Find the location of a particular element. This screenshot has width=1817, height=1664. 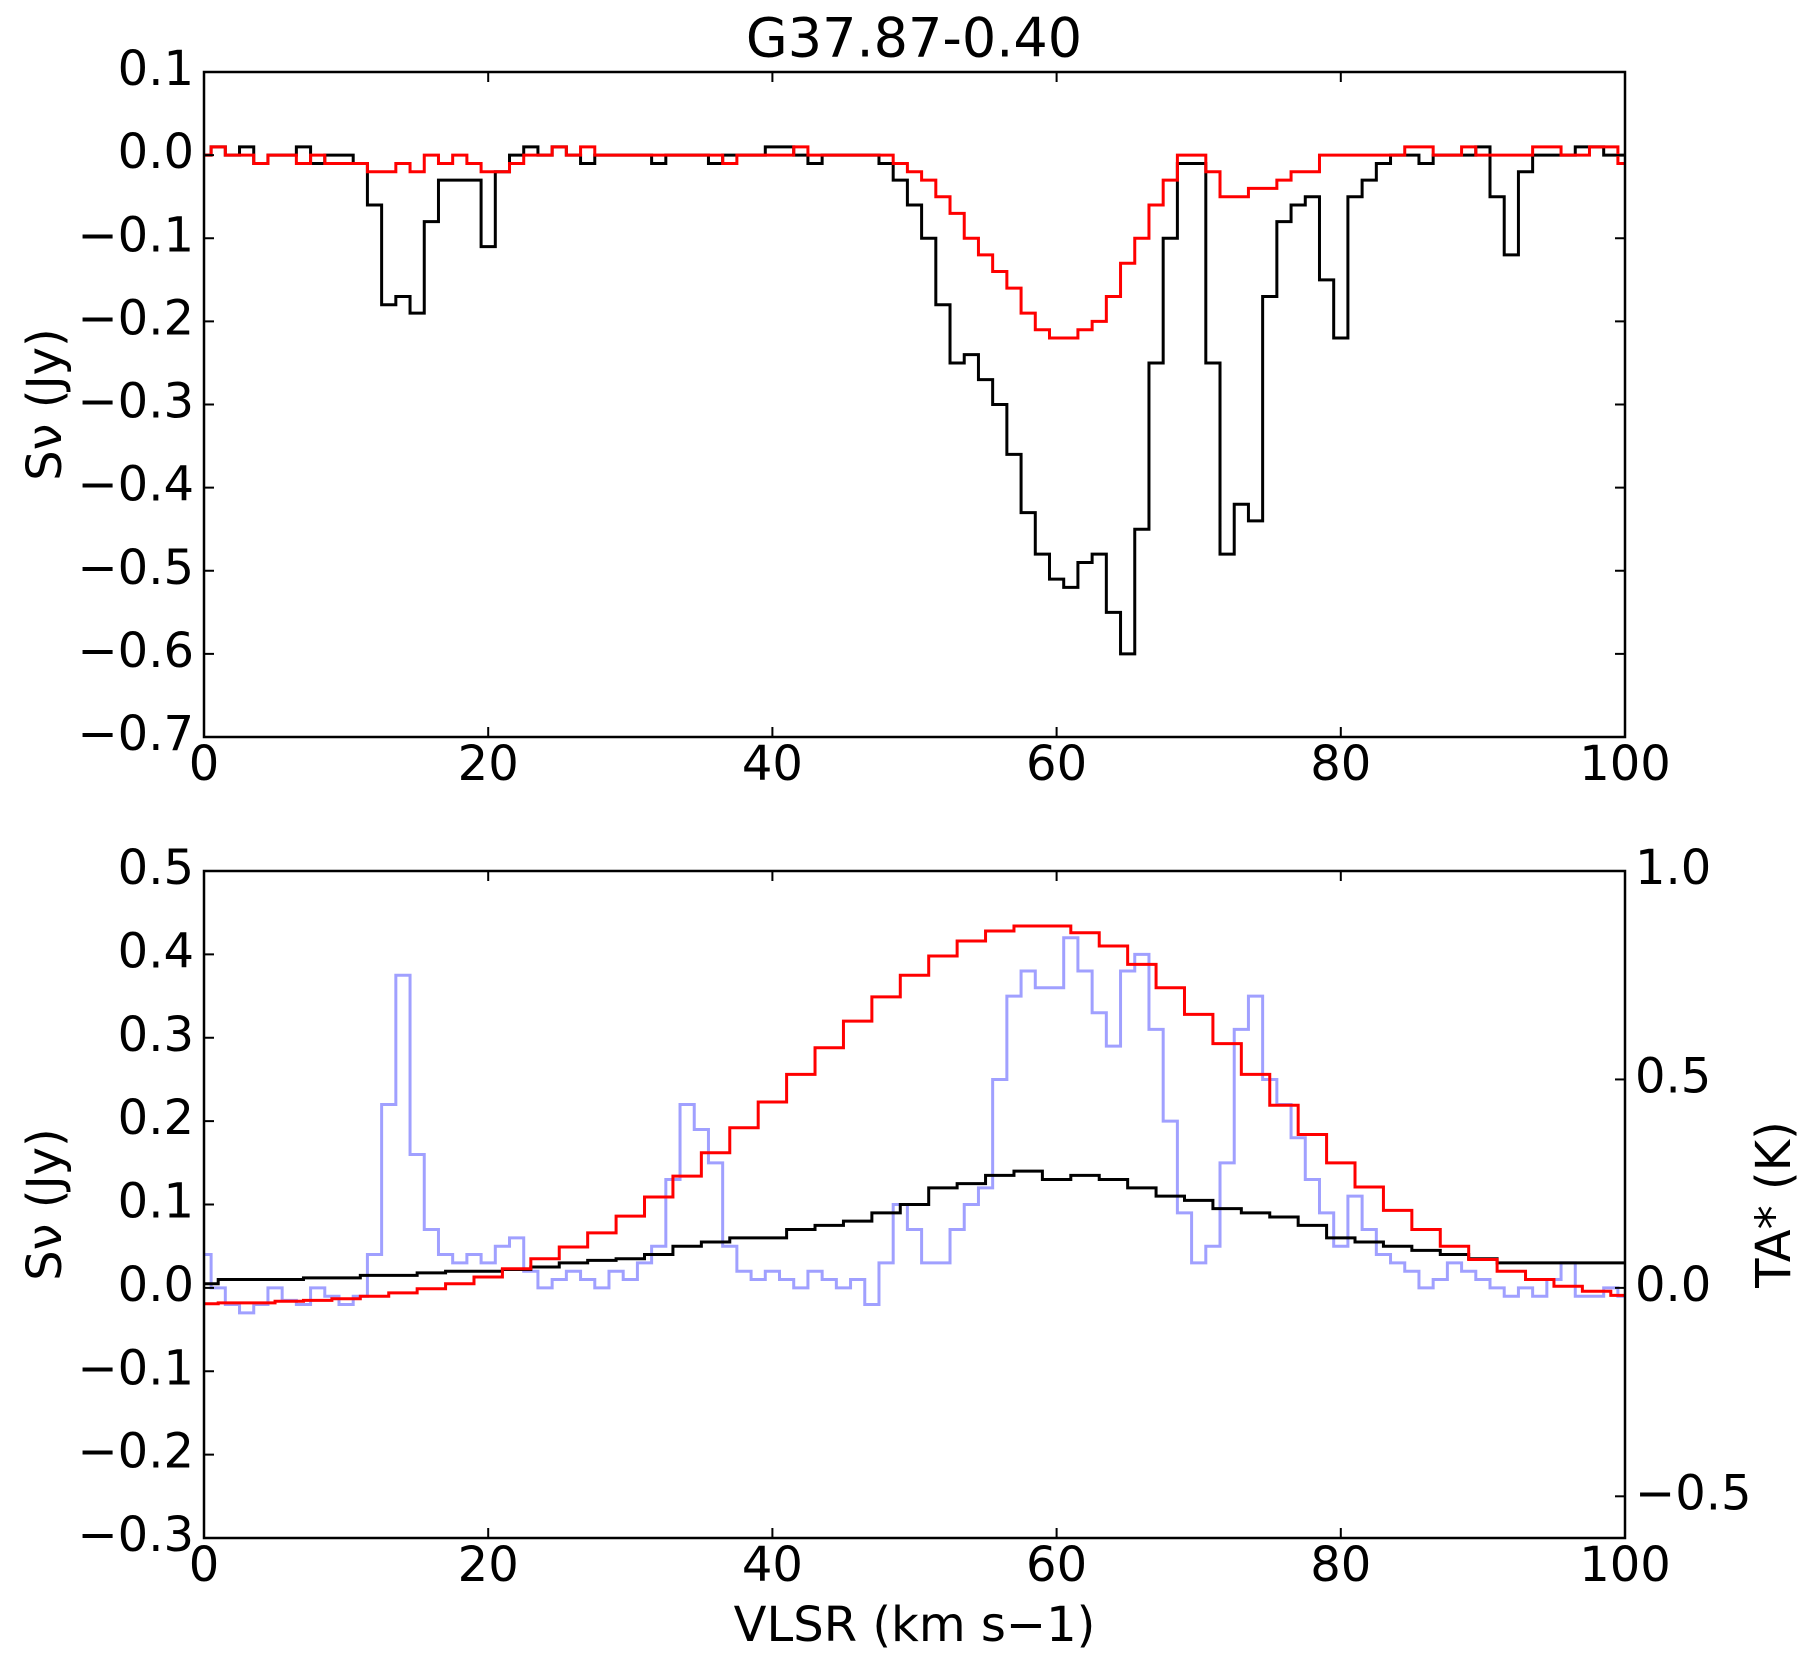

y-tick-label: −0.6 is located at coordinates (135, 651).